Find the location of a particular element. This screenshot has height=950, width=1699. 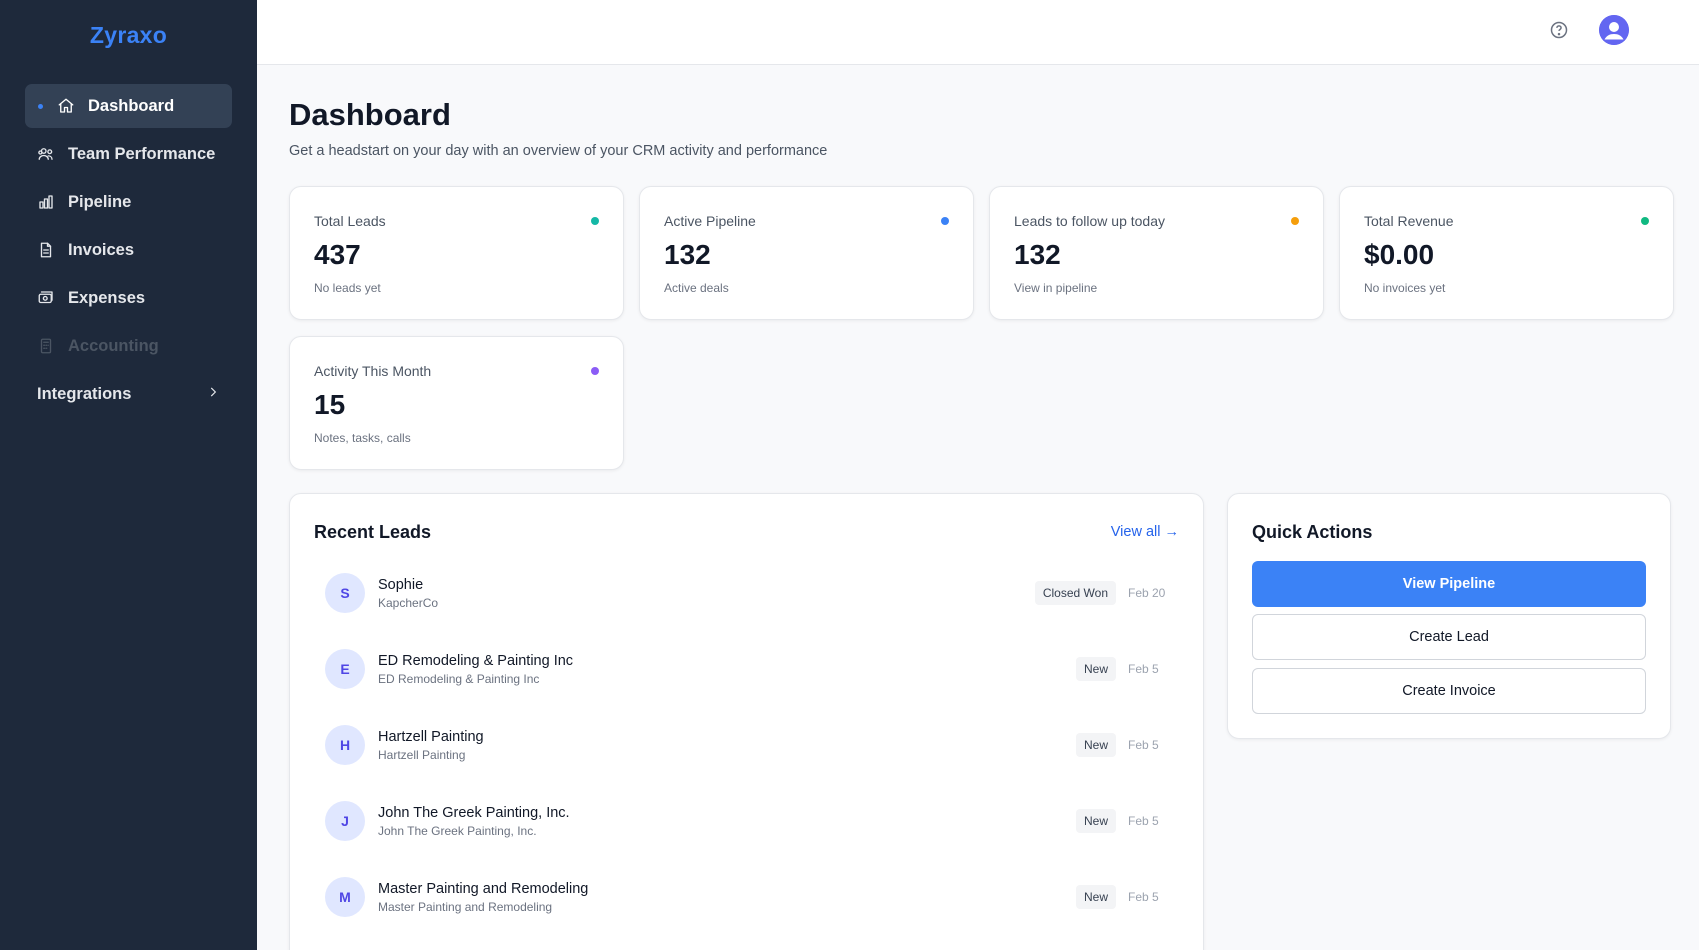

stat-subtext: No leads yet is located at coordinates (347, 288).